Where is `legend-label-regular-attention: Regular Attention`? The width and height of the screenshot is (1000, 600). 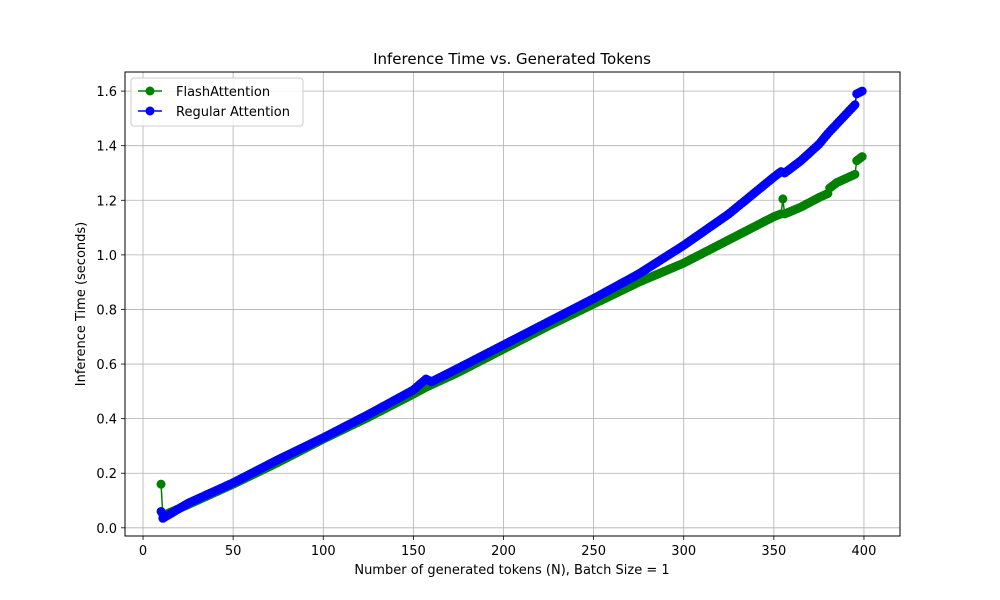 legend-label-regular-attention: Regular Attention is located at coordinates (233, 112).